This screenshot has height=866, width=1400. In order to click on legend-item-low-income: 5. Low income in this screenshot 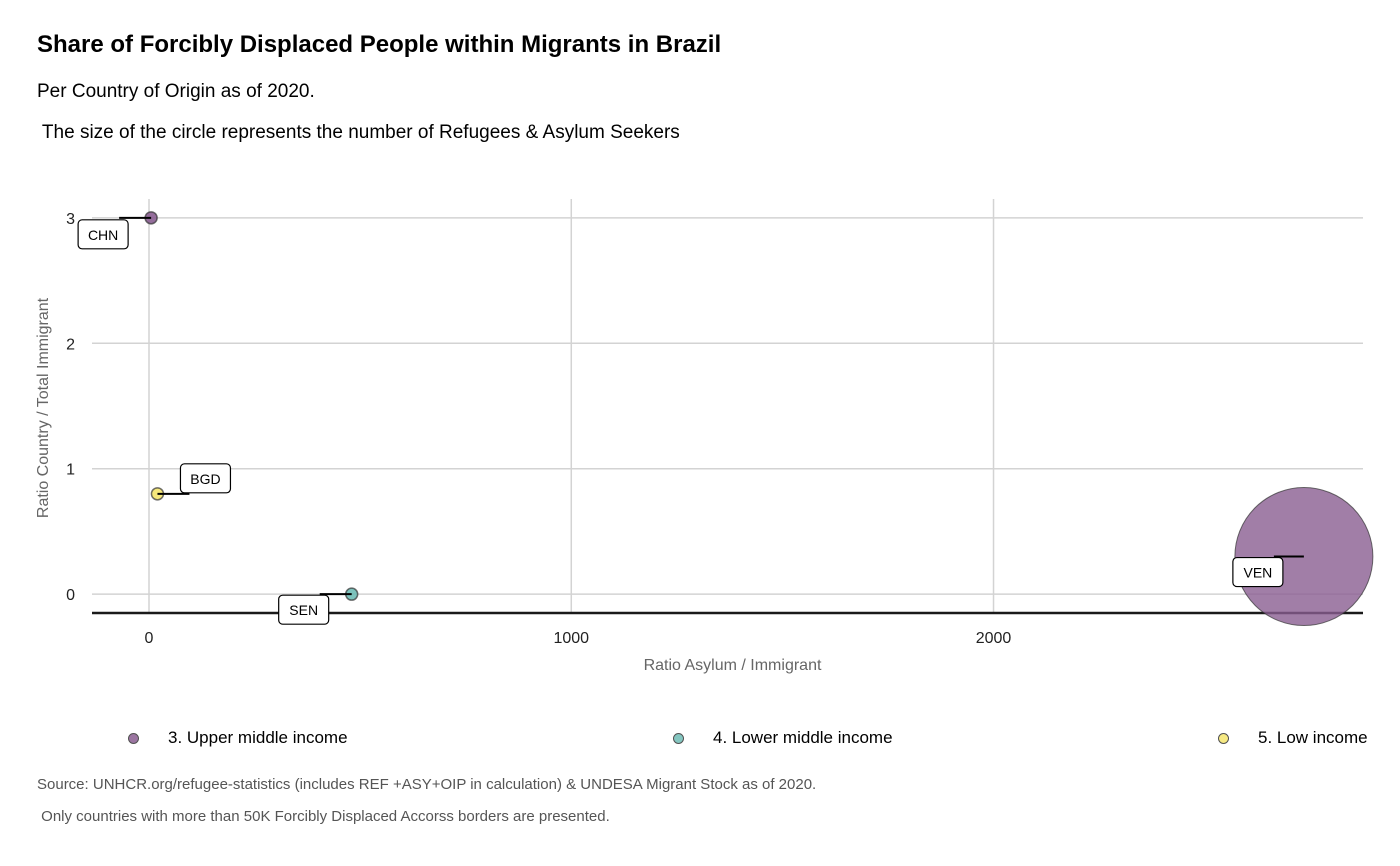, I will do `click(1293, 738)`.